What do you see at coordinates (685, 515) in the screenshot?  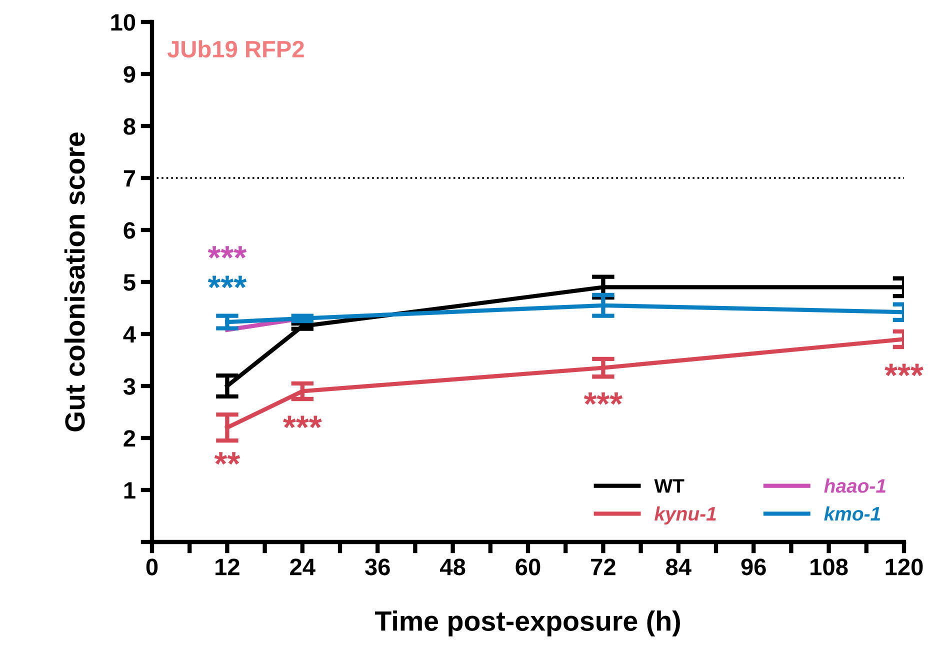 I see `legend-label: kynu-1` at bounding box center [685, 515].